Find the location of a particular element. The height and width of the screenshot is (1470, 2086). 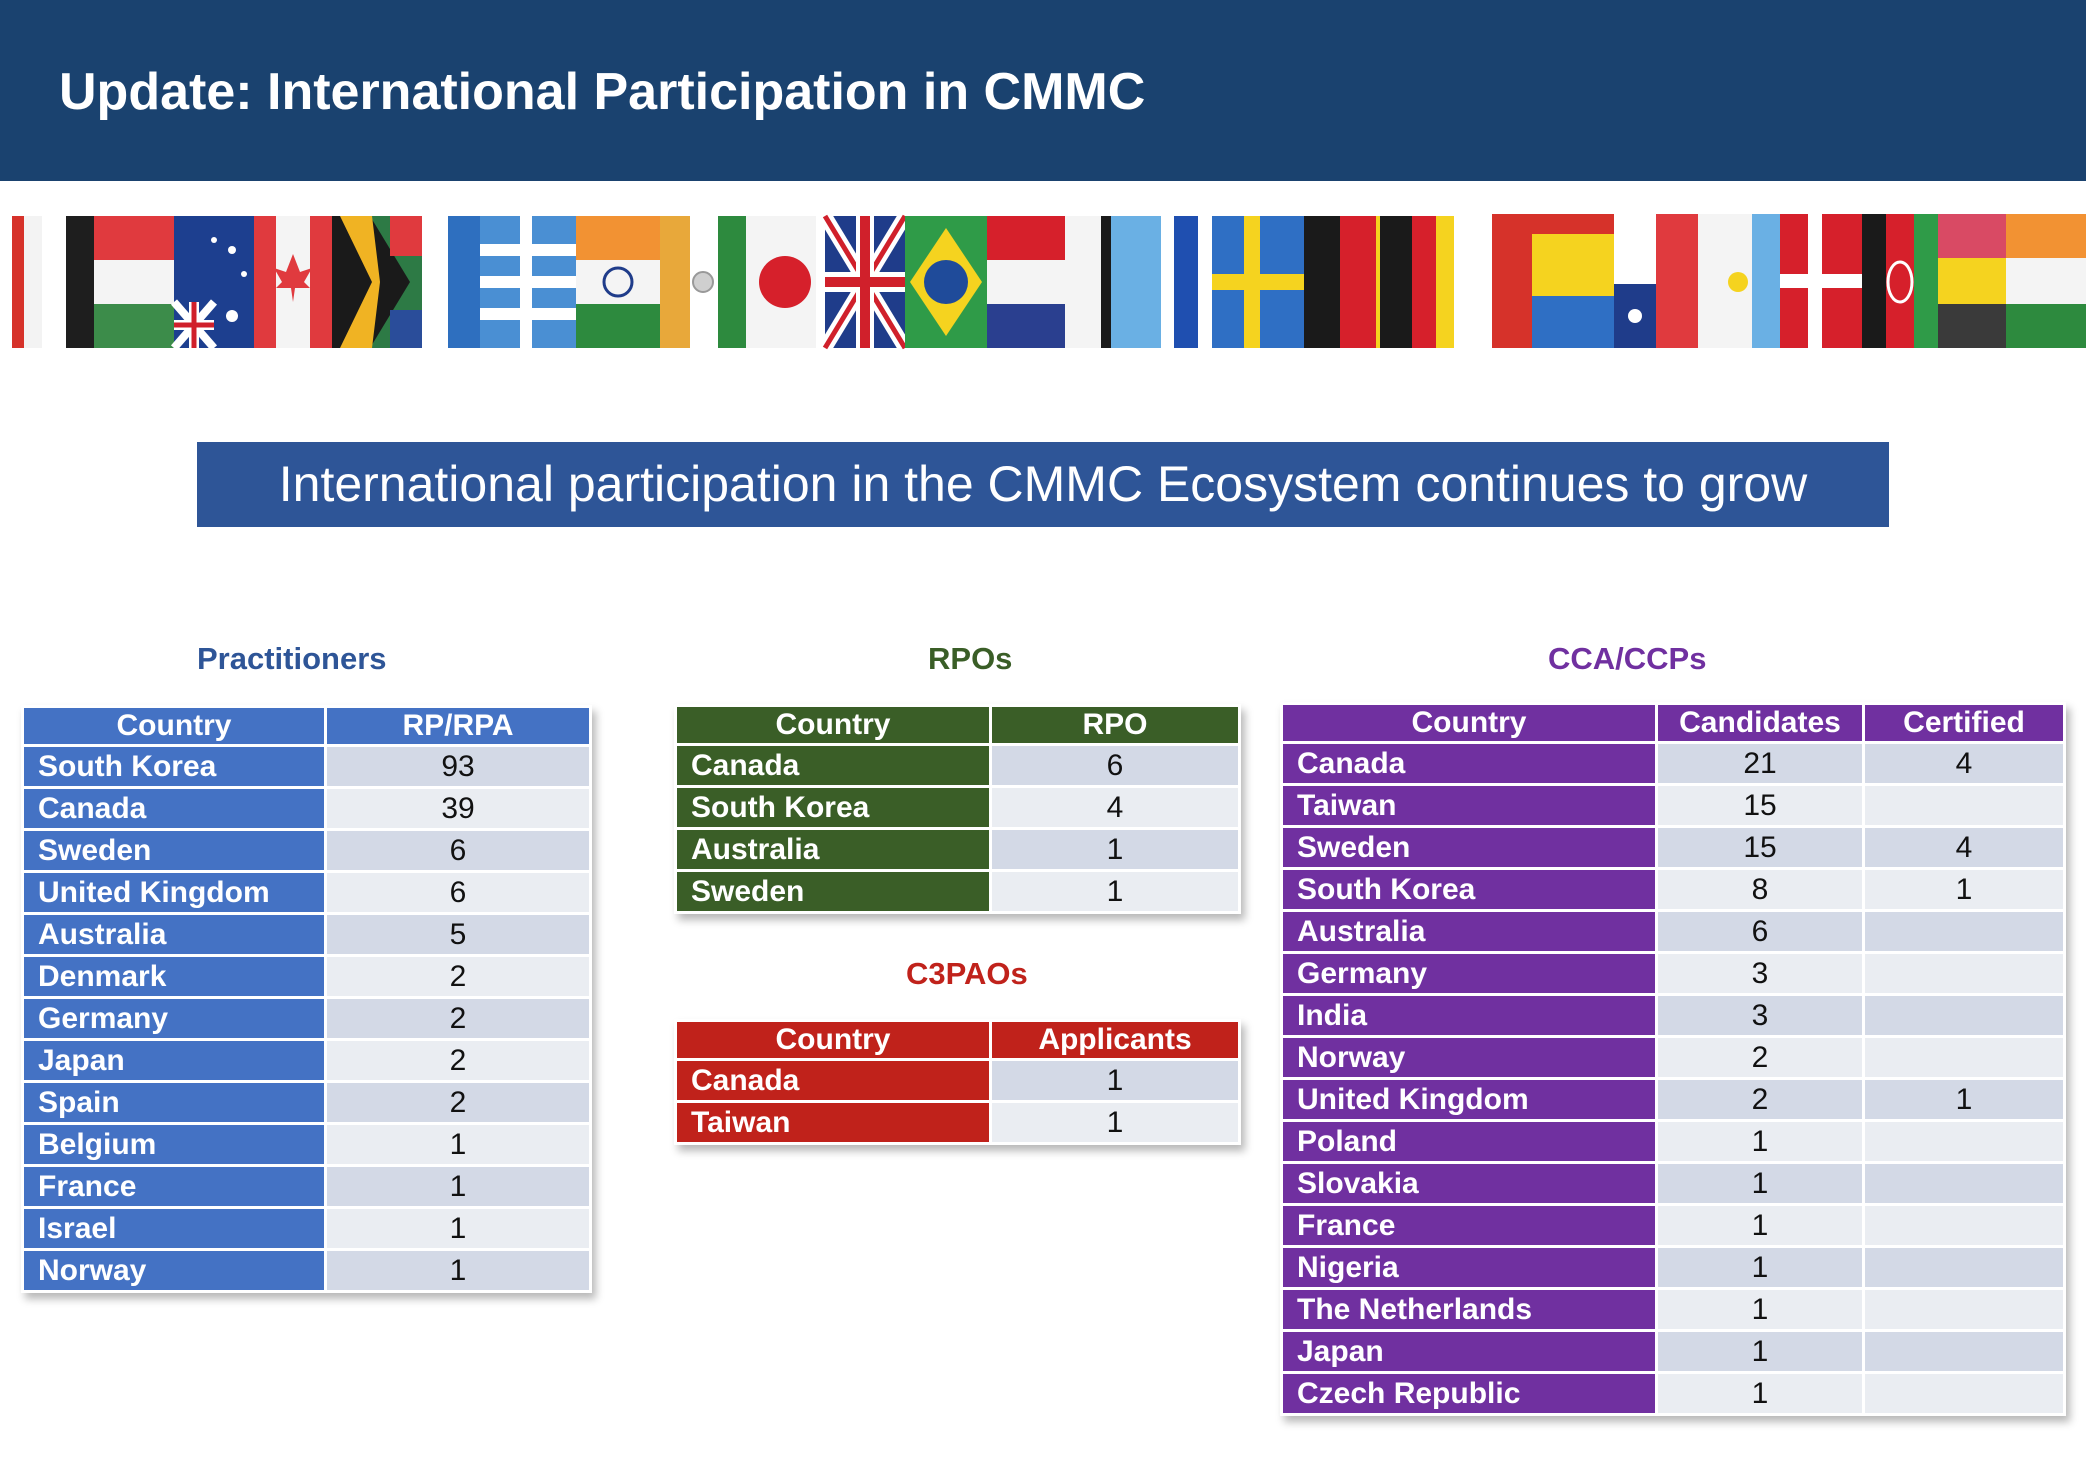

table-row: Slovakia 1 is located at coordinates (1673, 1183).